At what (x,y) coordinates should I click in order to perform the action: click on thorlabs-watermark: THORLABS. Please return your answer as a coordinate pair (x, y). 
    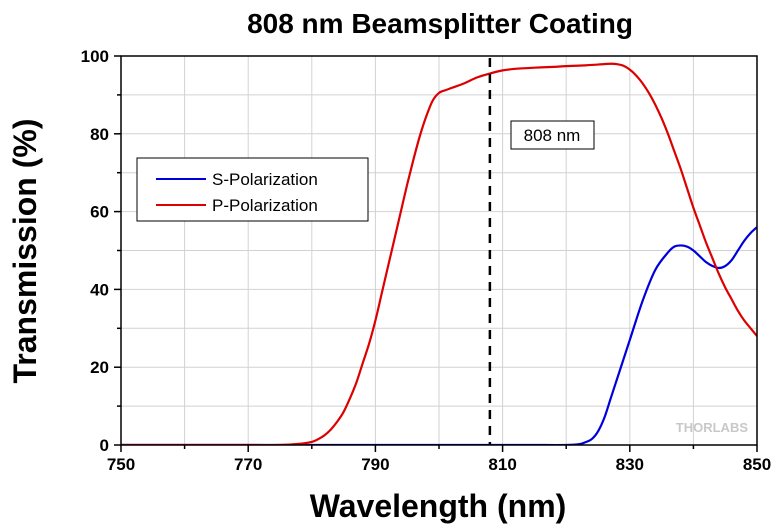
    Looking at the image, I should click on (712, 427).